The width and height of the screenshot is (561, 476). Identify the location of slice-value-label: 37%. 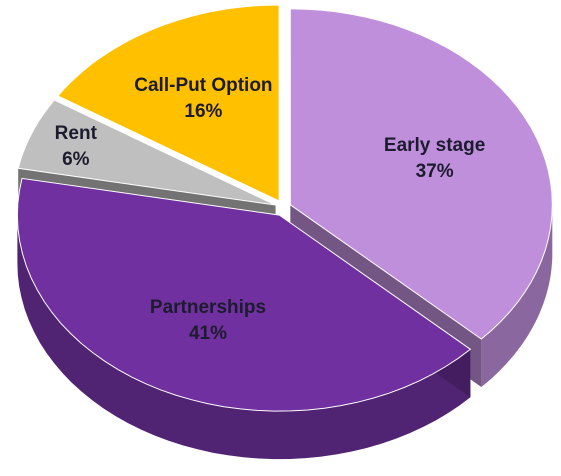
(435, 171).